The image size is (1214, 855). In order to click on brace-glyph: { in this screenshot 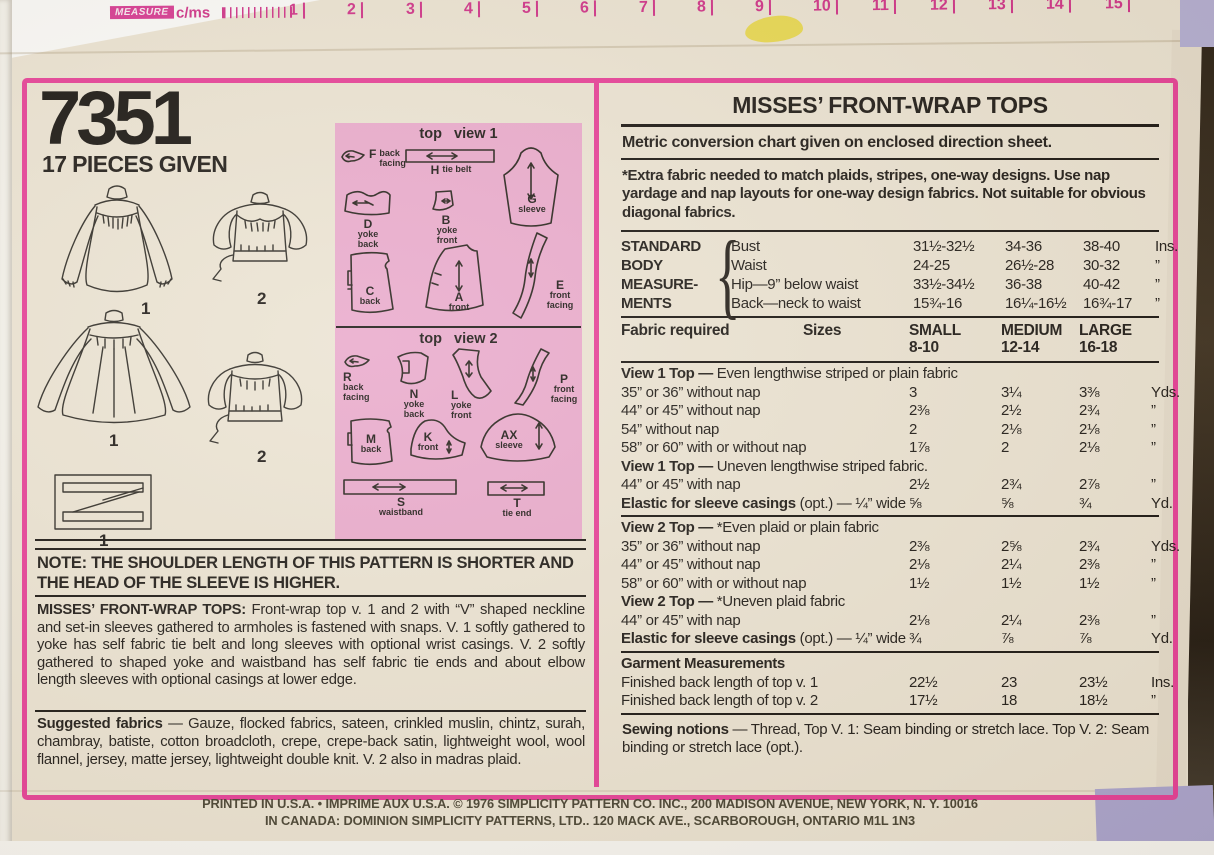, I will do `click(728, 274)`.